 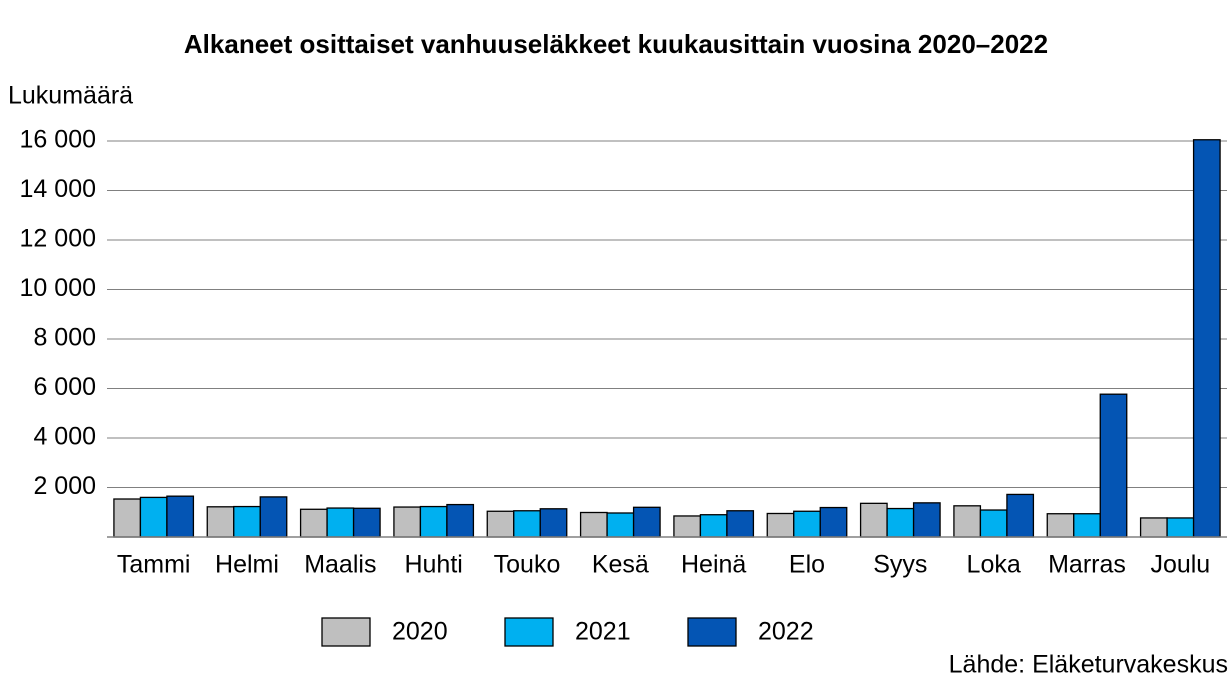 I want to click on y-axis-label: Lukumäärä, so click(x=70, y=96).